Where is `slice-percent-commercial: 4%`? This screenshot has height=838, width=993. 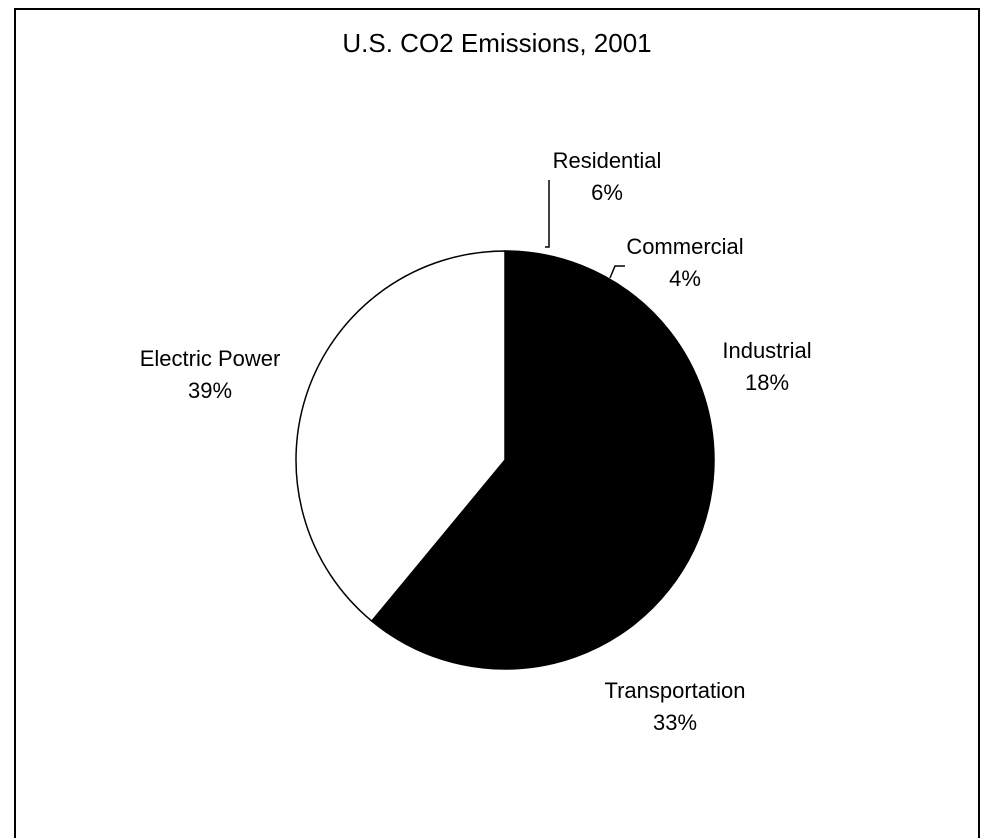 slice-percent-commercial: 4% is located at coordinates (685, 278).